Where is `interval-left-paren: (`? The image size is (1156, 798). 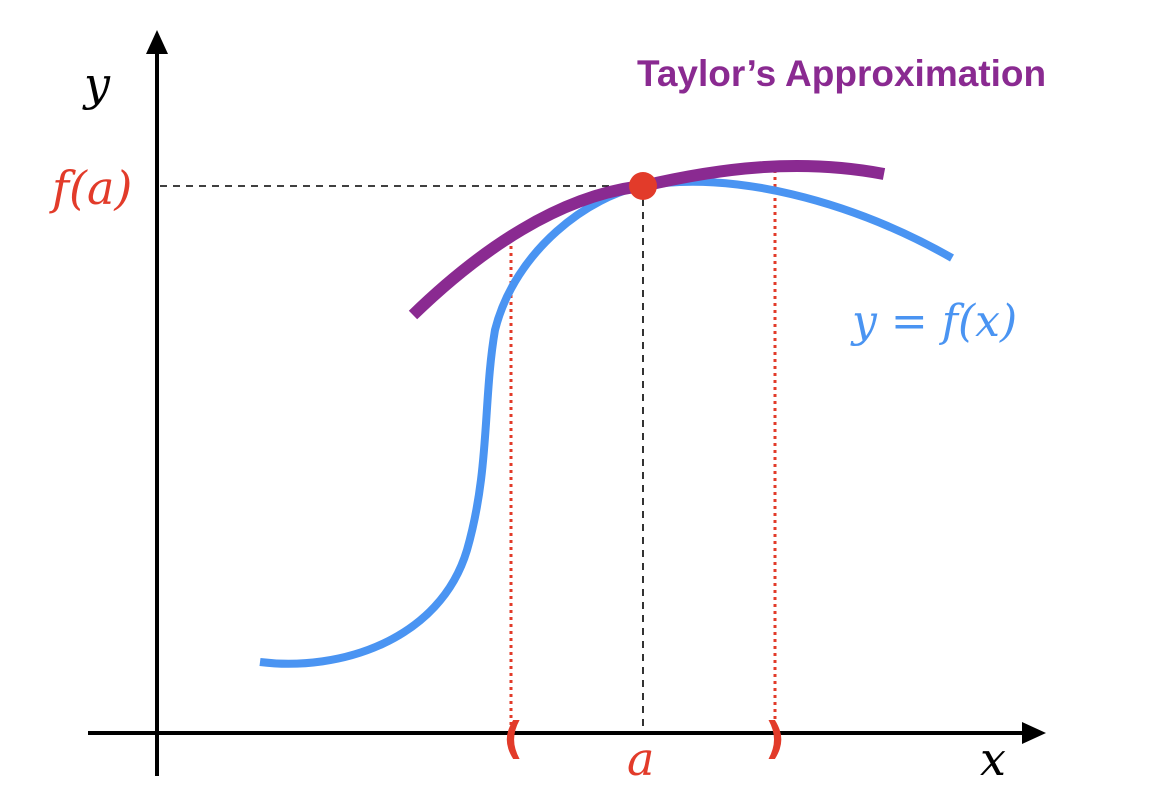
interval-left-paren: ( is located at coordinates (513, 738).